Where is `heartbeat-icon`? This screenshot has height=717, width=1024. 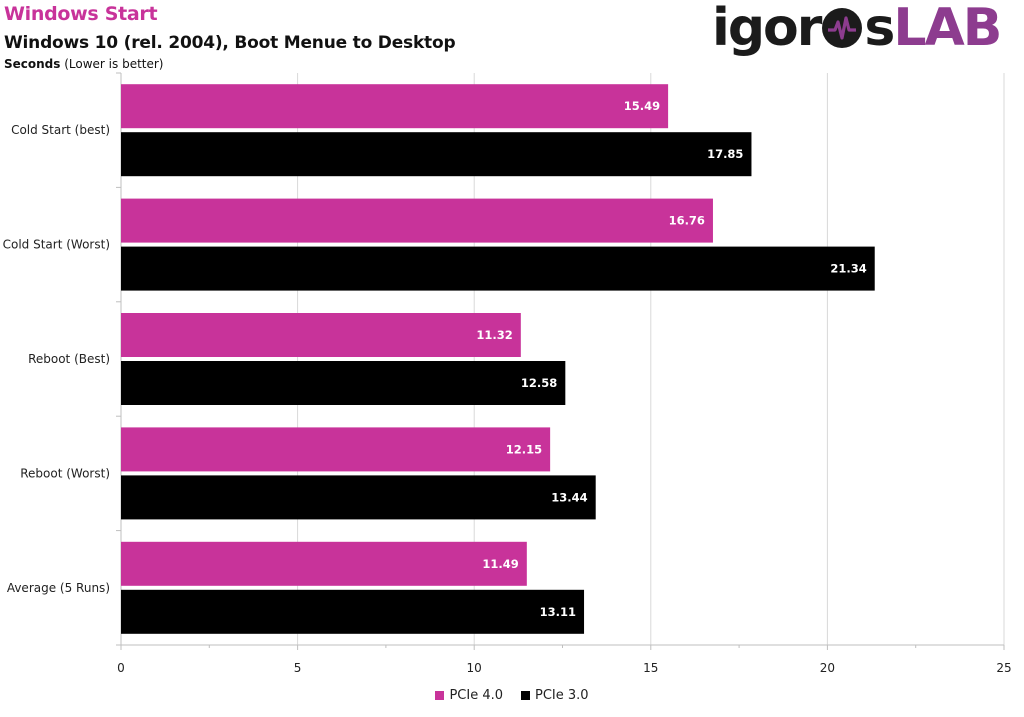
heartbeat-icon is located at coordinates (842, 28).